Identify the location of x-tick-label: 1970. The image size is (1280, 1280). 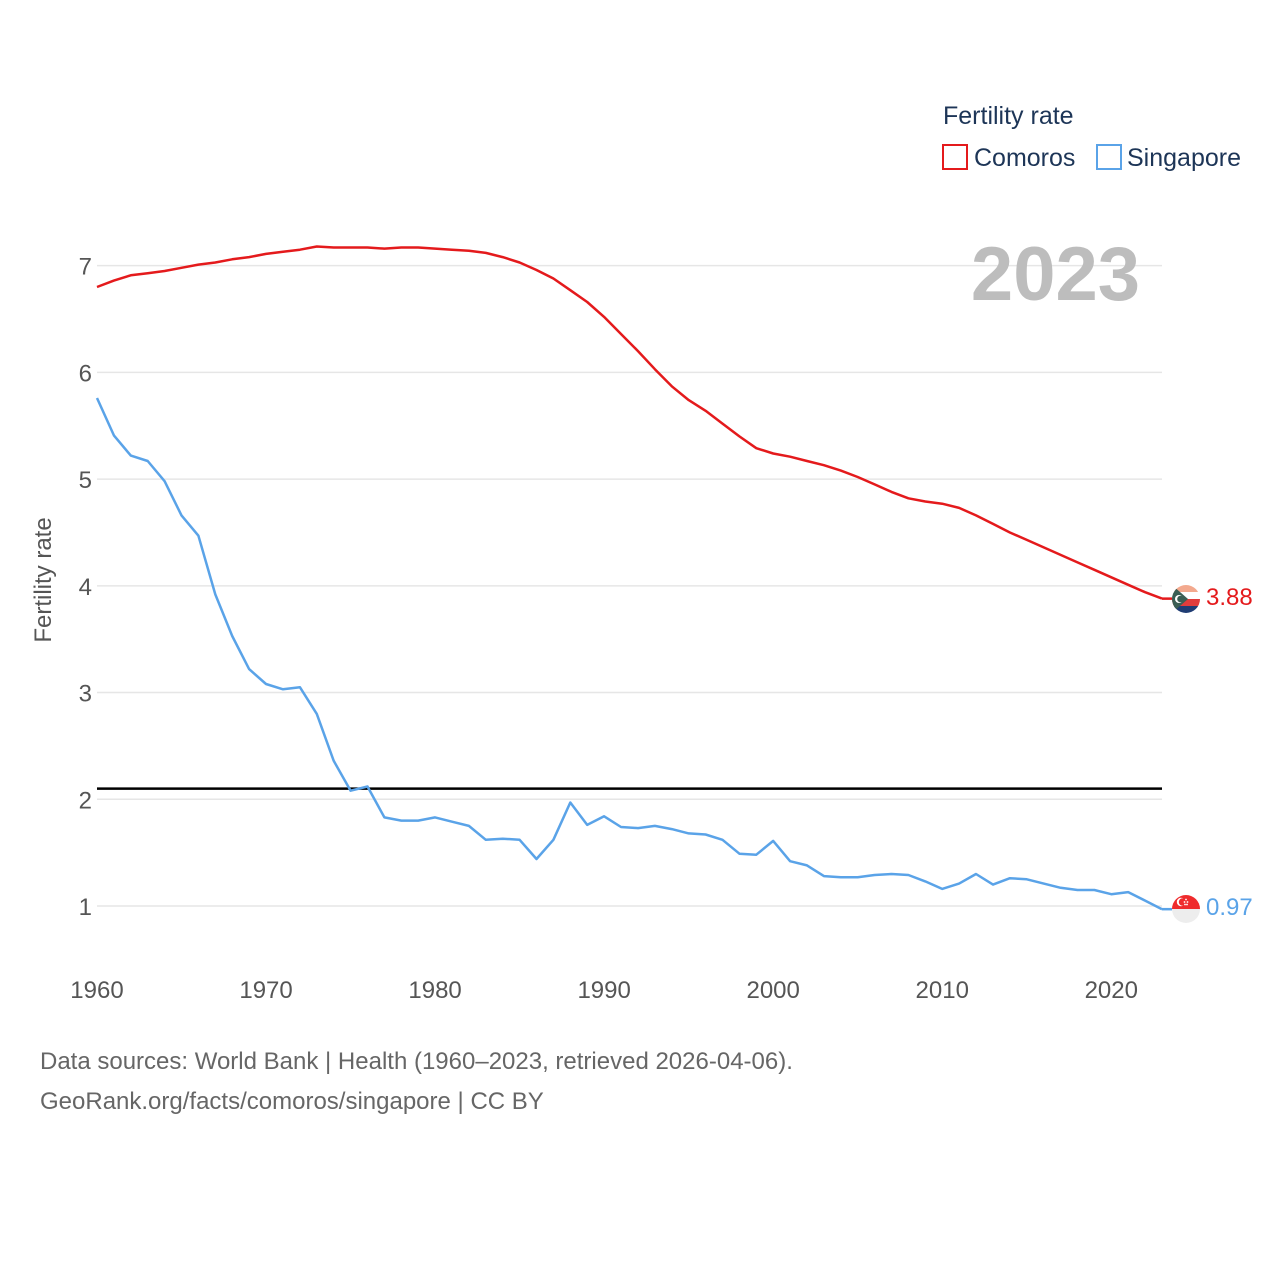
(265, 990).